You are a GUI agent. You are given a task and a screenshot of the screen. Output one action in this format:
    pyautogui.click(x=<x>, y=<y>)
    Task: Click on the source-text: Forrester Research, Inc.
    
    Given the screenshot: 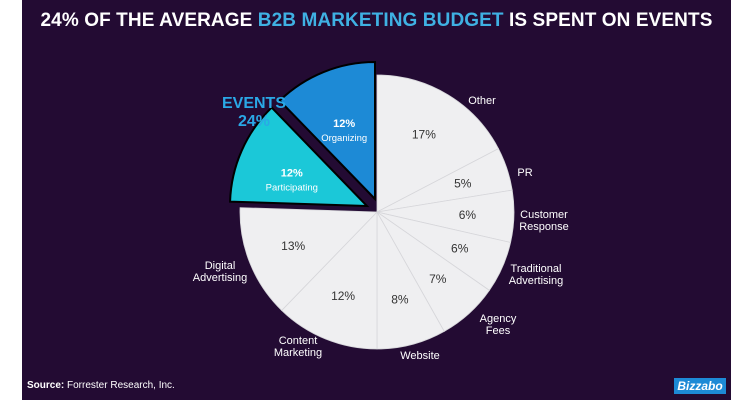 What is the action you would take?
    pyautogui.click(x=121, y=385)
    